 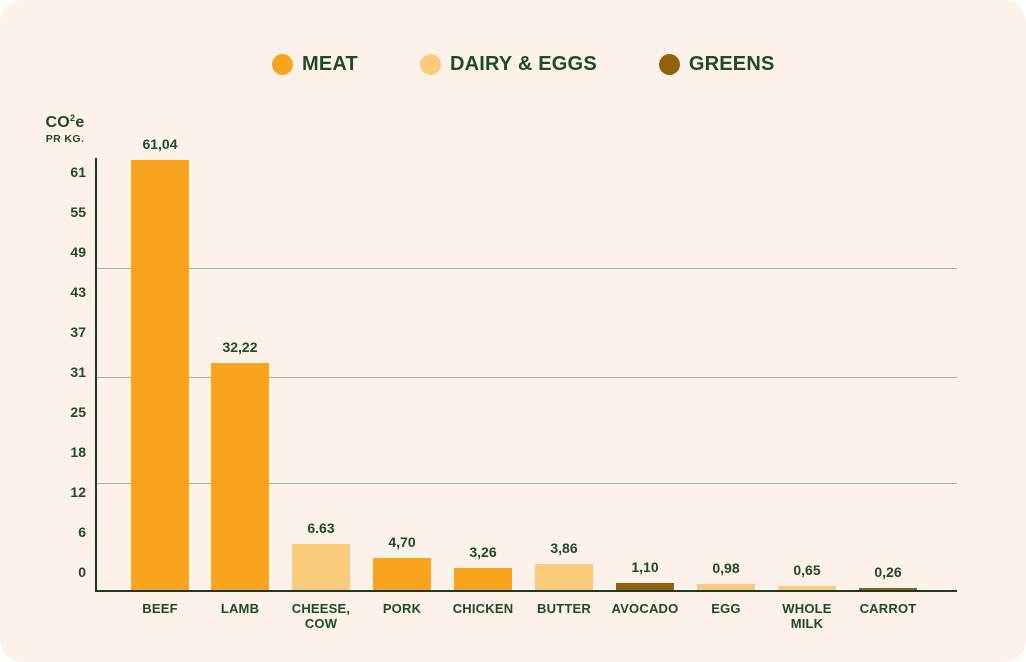 I want to click on bar-value-label-cheese-cow: 6.63, so click(x=321, y=528).